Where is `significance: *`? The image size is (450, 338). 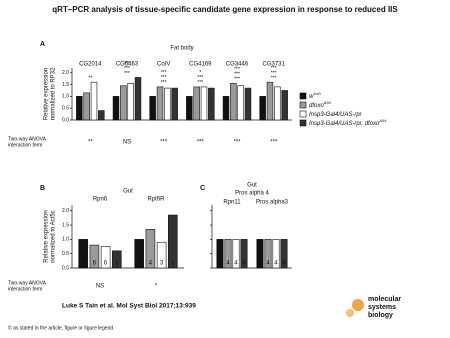
significance: * is located at coordinates (200, 73).